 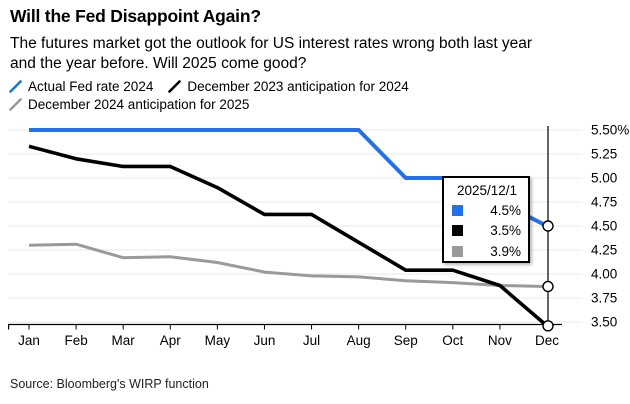 What do you see at coordinates (486, 231) in the screenshot?
I see `tooltip-row-dec-2023-anticipation: 3.5%` at bounding box center [486, 231].